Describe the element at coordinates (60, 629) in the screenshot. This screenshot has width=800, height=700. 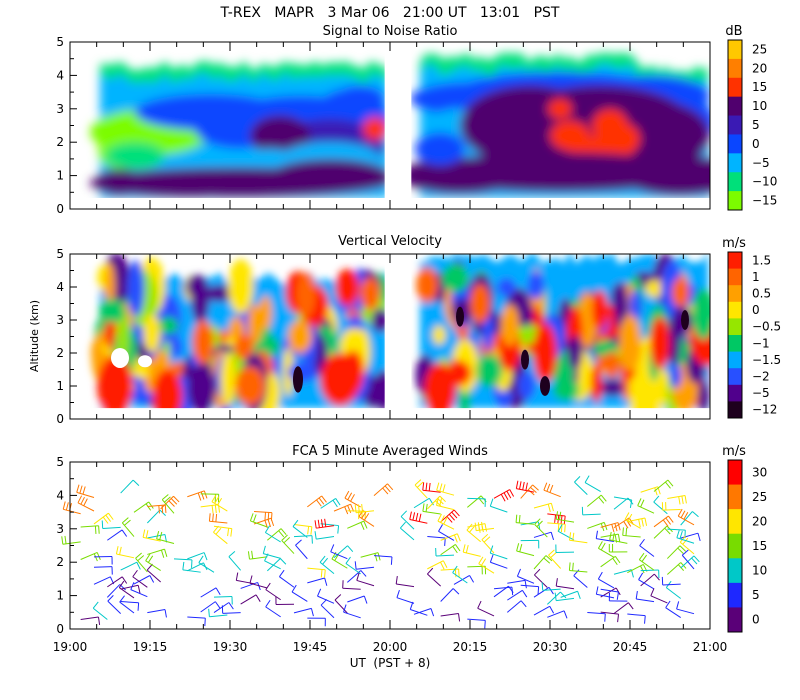
I see `y-tick-label: 0` at that location.